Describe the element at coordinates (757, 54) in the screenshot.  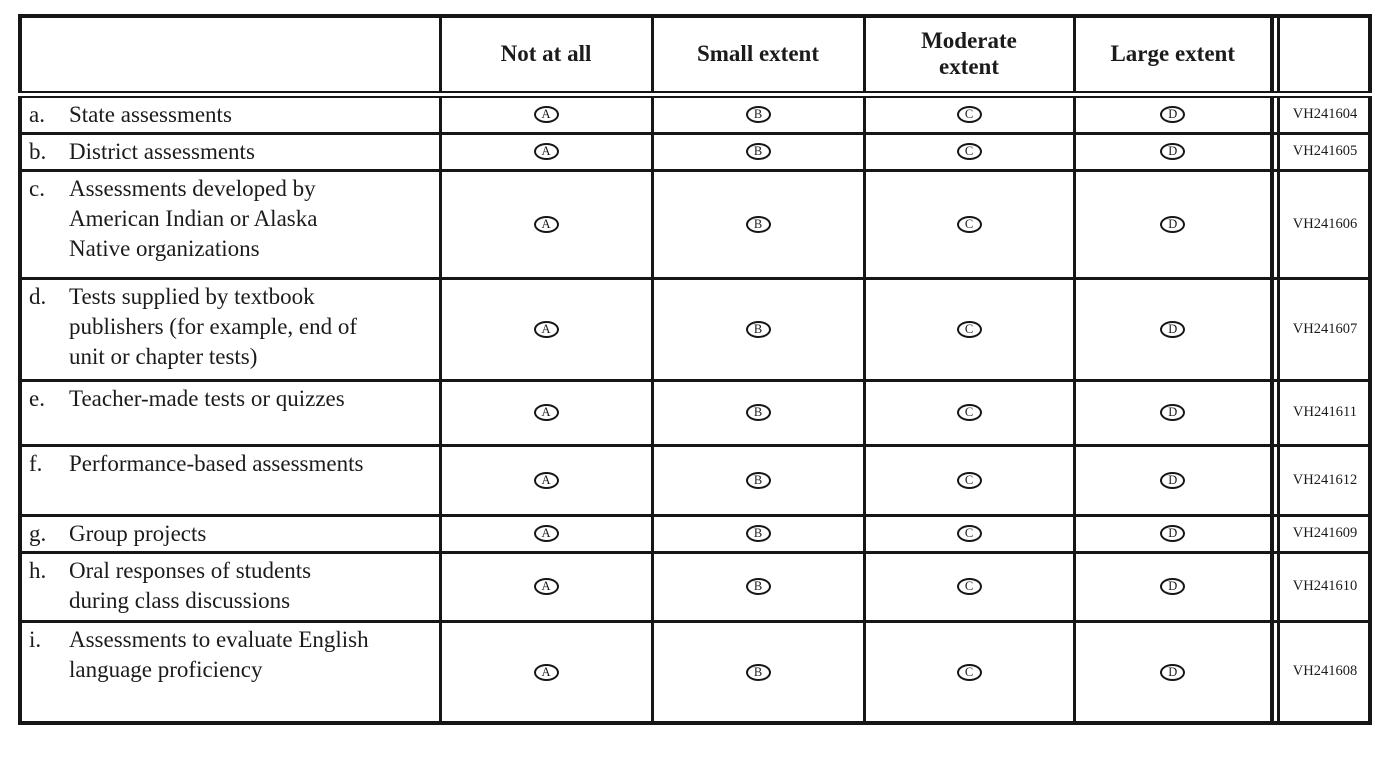
I see `column-header-label: Small extent` at that location.